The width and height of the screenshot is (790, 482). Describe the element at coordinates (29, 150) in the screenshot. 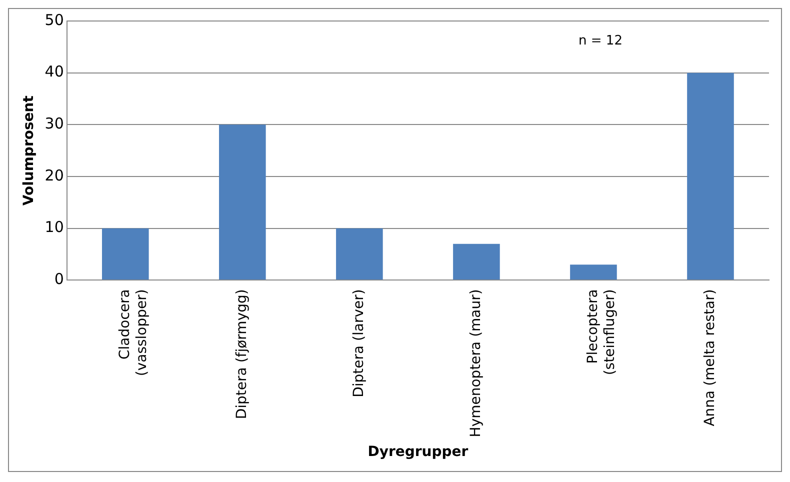

I see `y-axis-title: Volumprosent` at that location.